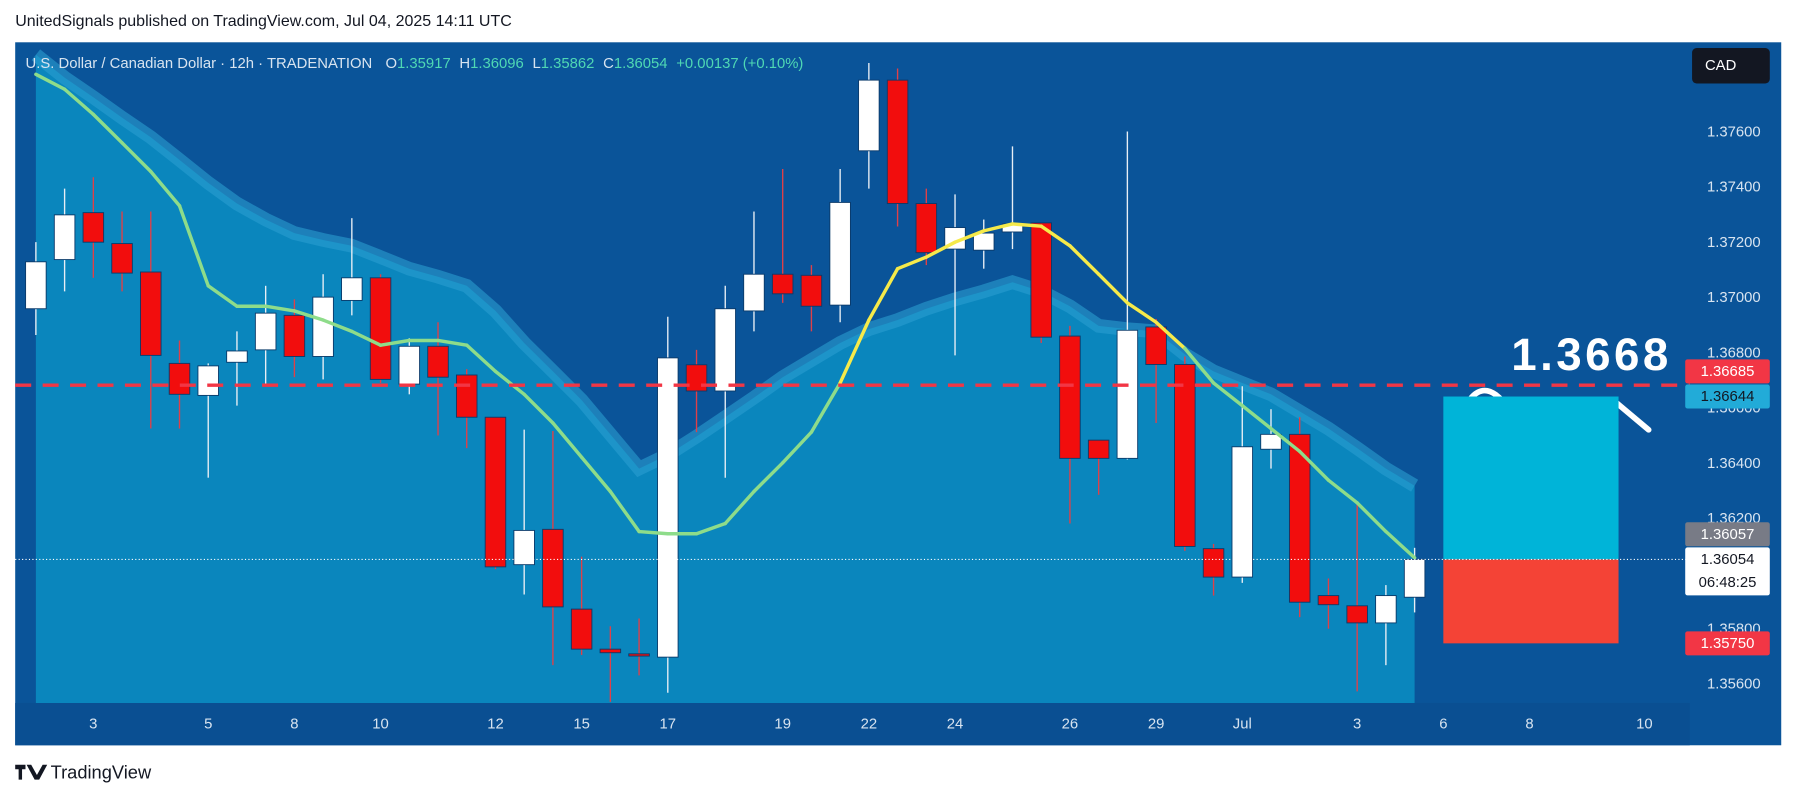 The image size is (1793, 799). What do you see at coordinates (93, 725) in the screenshot?
I see `x-tick-label: 3` at bounding box center [93, 725].